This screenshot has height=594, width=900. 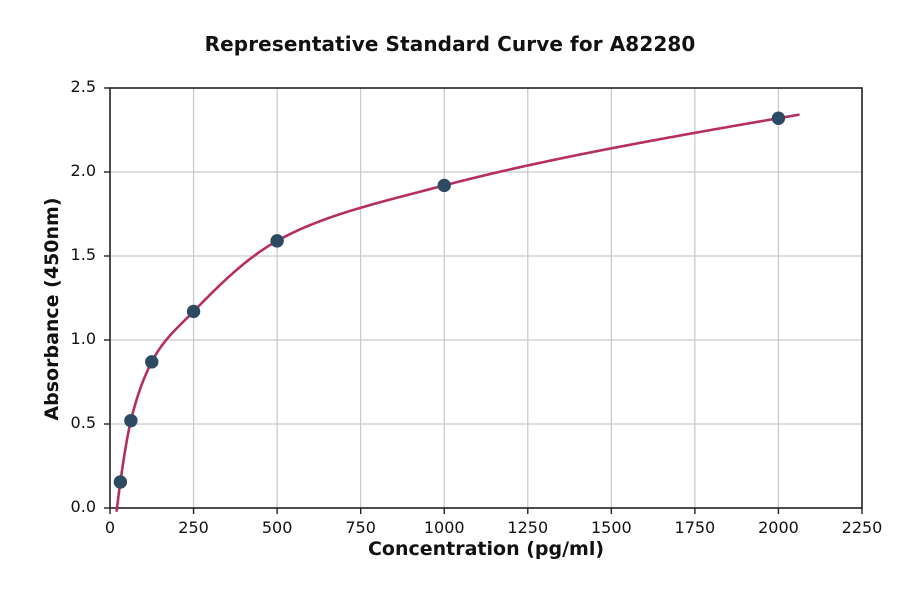 What do you see at coordinates (528, 527) in the screenshot?
I see `x-tick-label: 1250` at bounding box center [528, 527].